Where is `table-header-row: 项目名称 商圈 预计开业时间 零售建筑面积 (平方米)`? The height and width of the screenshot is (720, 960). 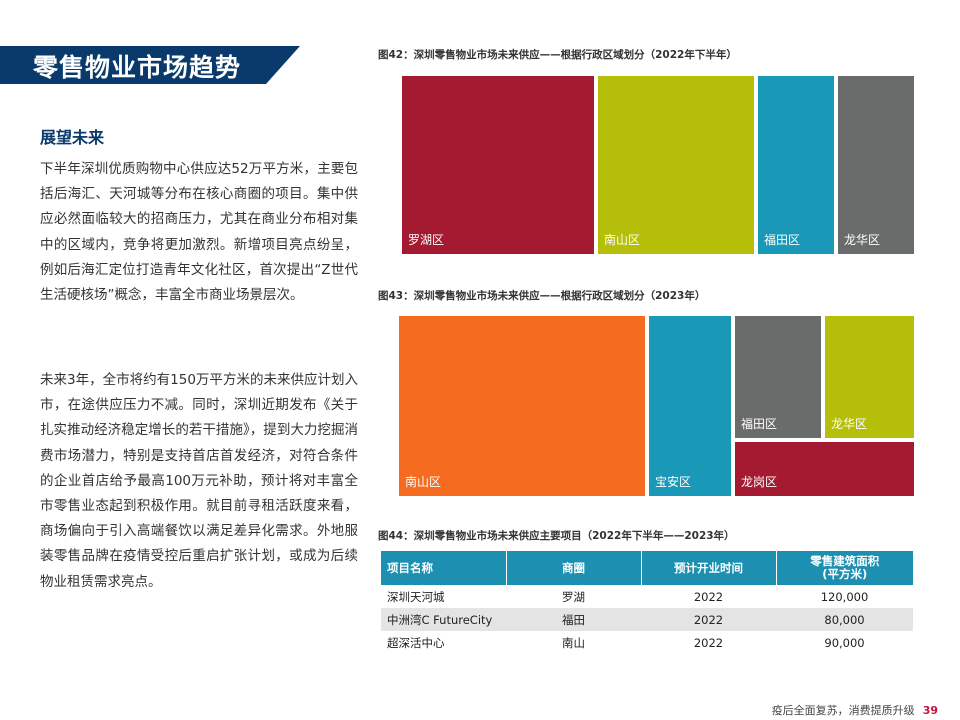
table-header-row: 项目名称 商圈 预计开业时间 零售建筑面积 (平方米) is located at coordinates (647, 568).